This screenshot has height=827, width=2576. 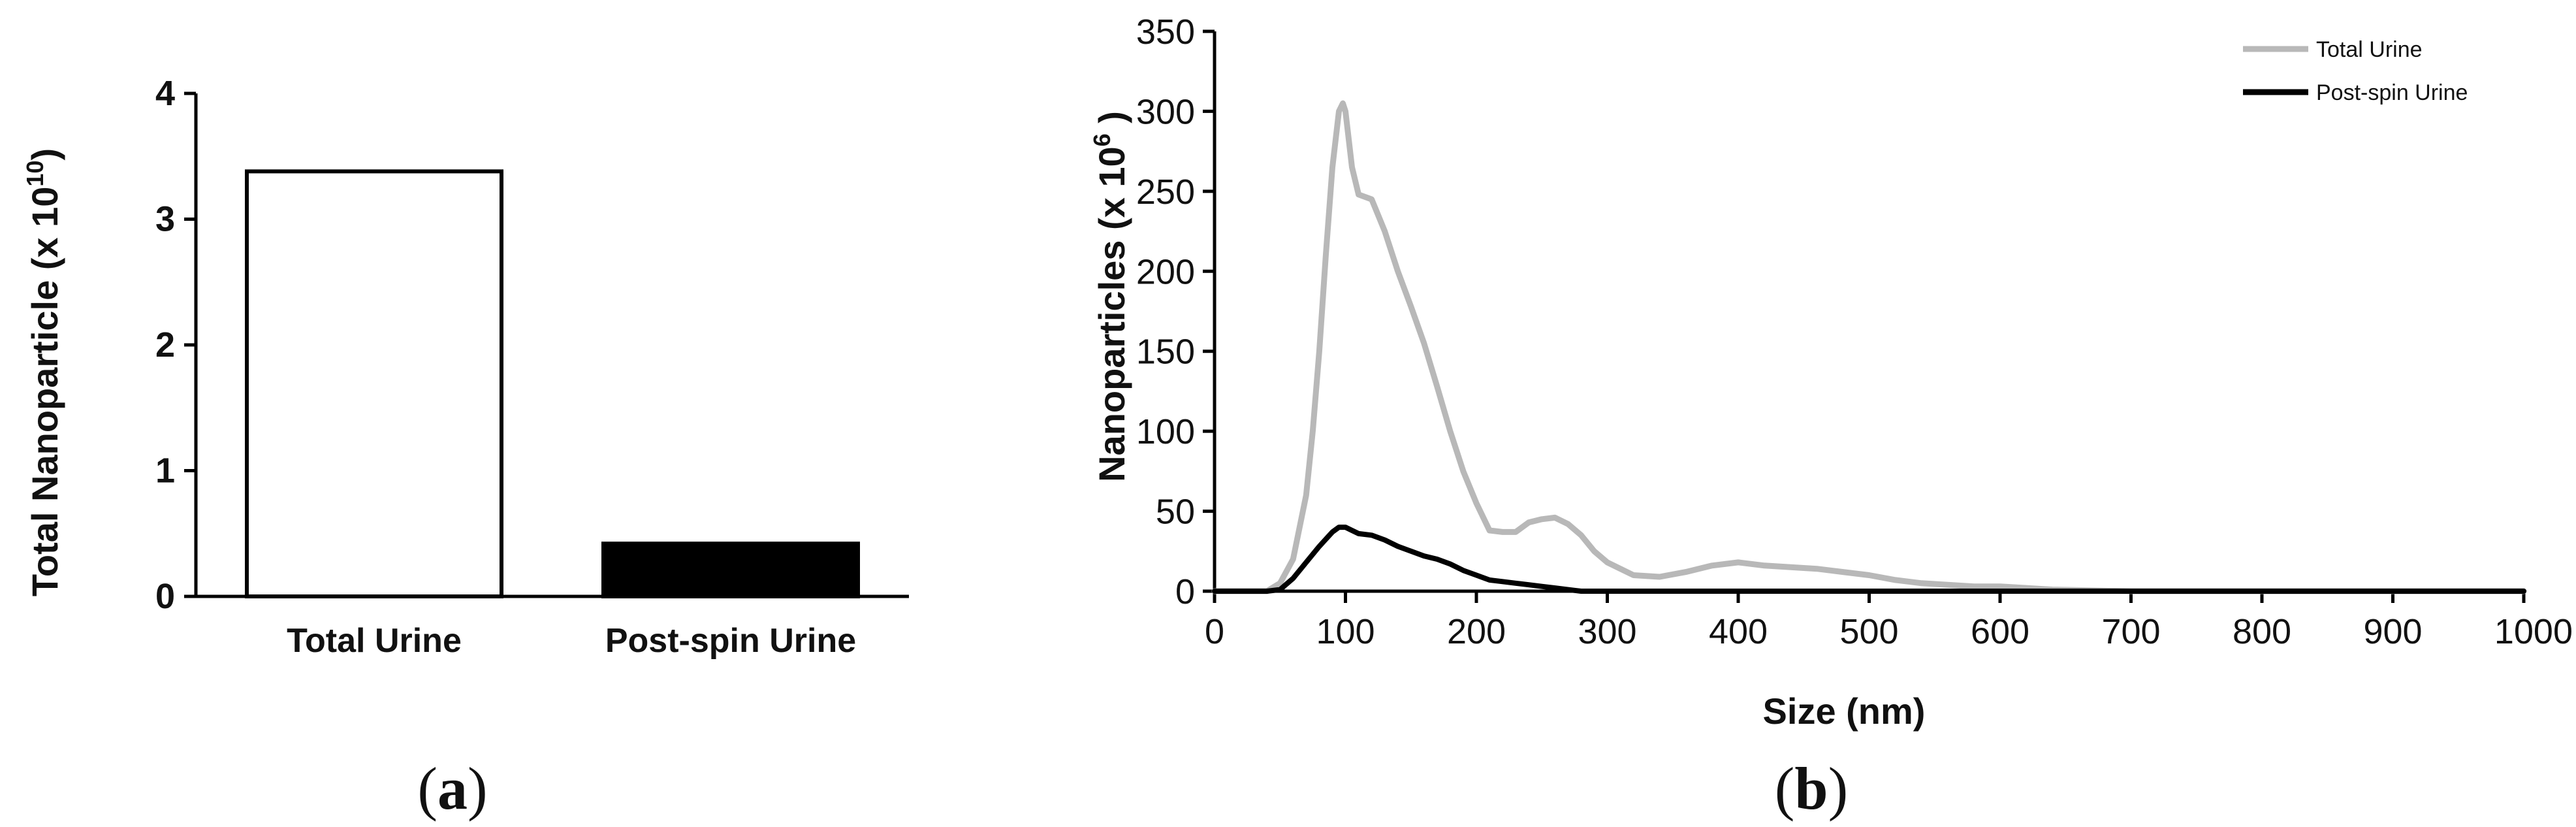 What do you see at coordinates (165, 219) in the screenshot?
I see `panel-a-y-tick-label: 3` at bounding box center [165, 219].